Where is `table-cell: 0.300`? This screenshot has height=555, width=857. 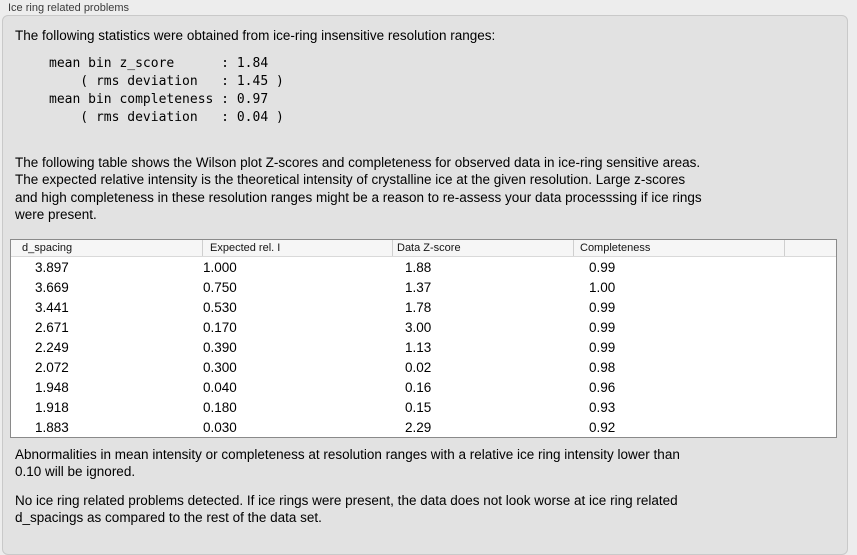 table-cell: 0.300 is located at coordinates (220, 367).